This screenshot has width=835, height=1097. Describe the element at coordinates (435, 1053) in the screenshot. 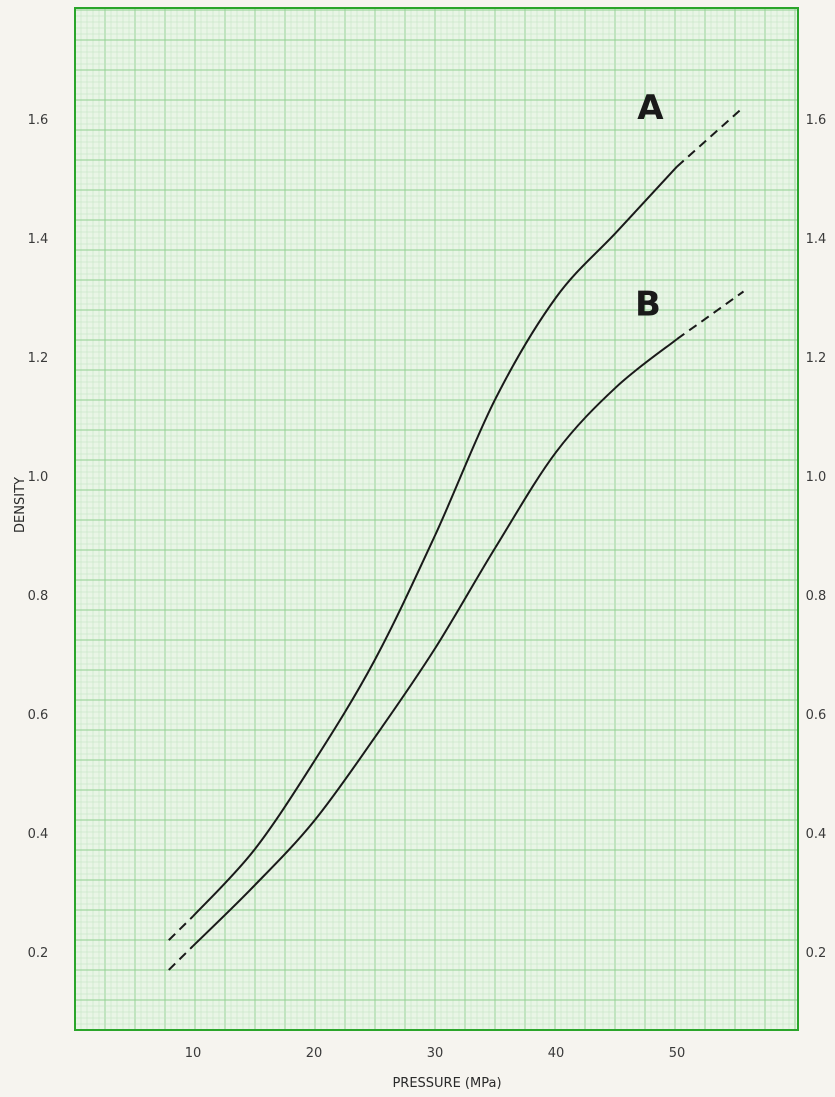

I see `x-tick-label: 30` at that location.